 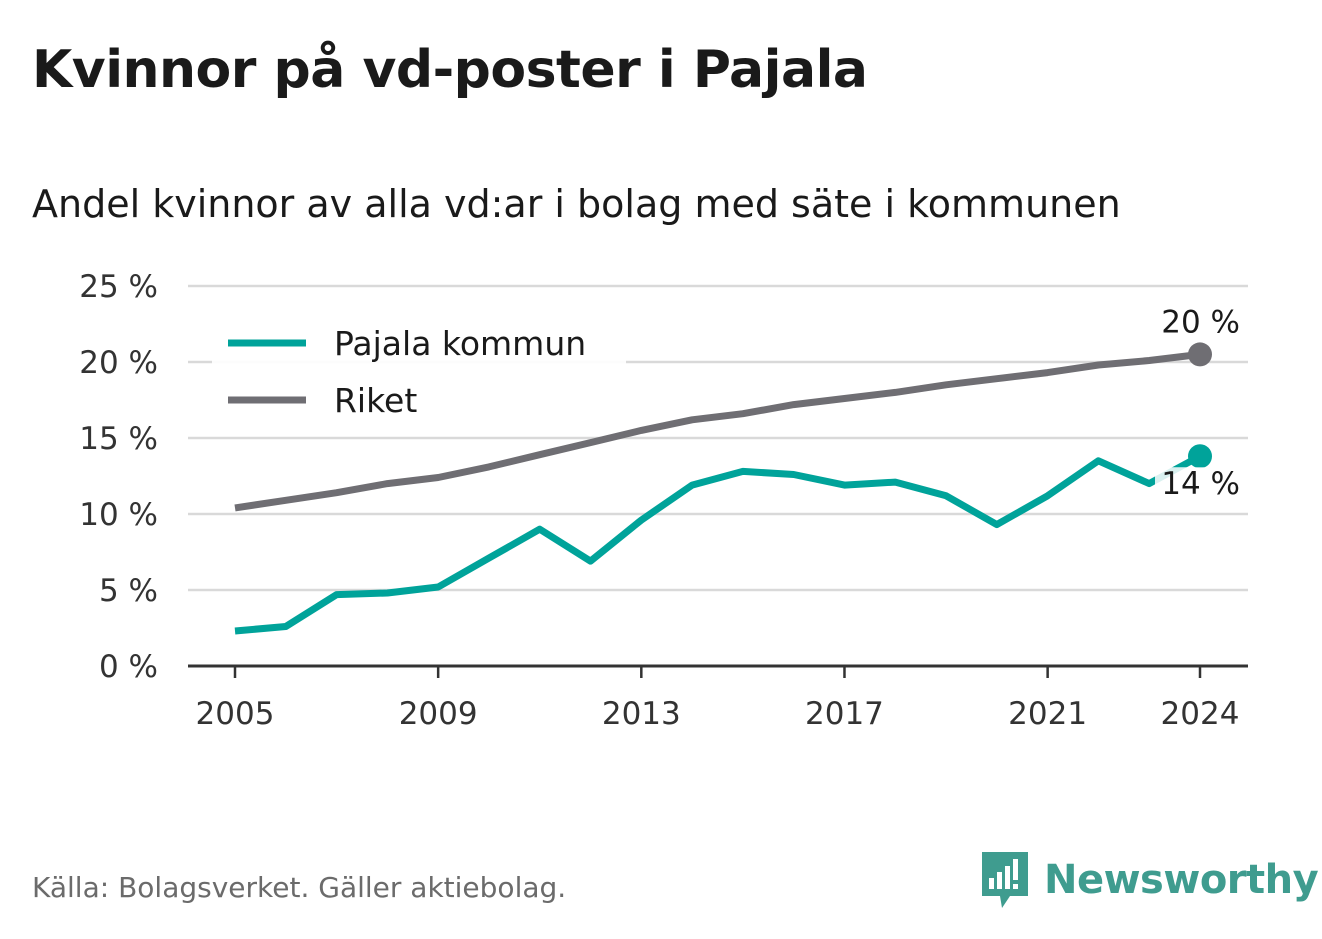 I want to click on chart-title: Kvinnor på vd-poster i Pajala, so click(x=450, y=70).